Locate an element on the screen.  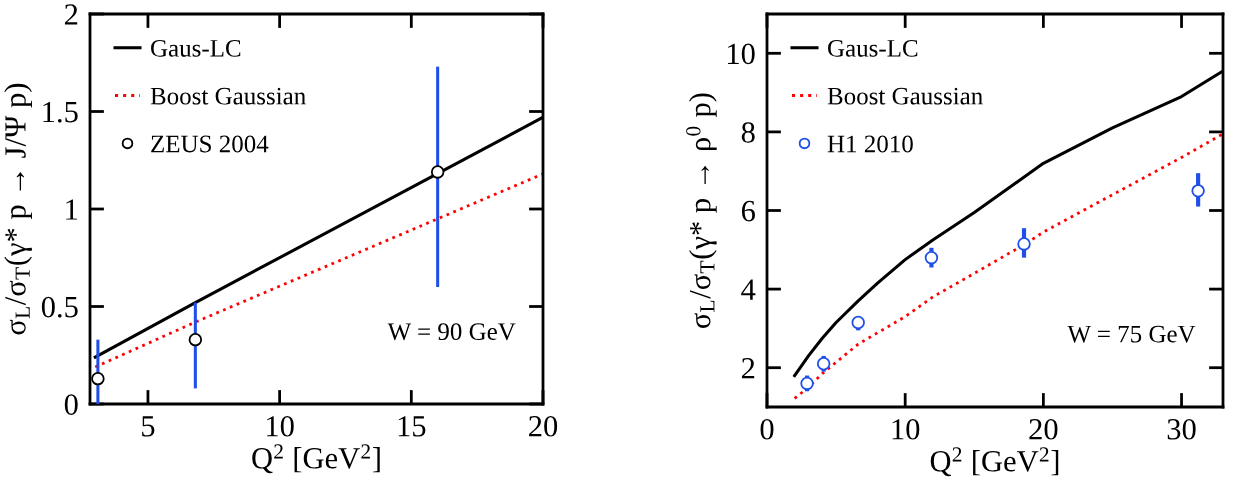
y-axis-title: σ$_{L}$/σ$_{T}$(γ* p → J/Ψ p) is located at coordinates (18, 209).